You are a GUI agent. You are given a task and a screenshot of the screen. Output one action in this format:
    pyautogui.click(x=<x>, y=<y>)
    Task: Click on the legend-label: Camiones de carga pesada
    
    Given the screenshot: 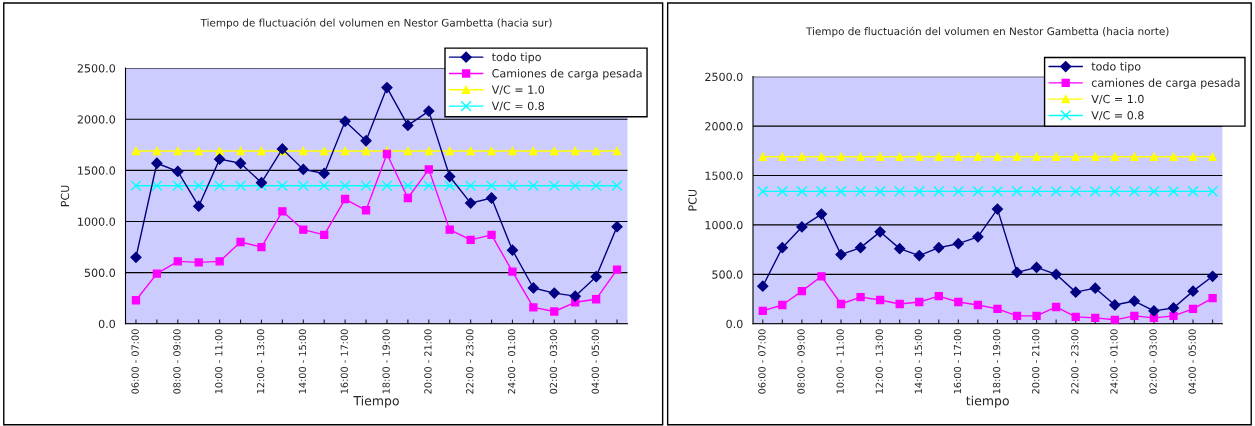 What is the action you would take?
    pyautogui.click(x=567, y=74)
    